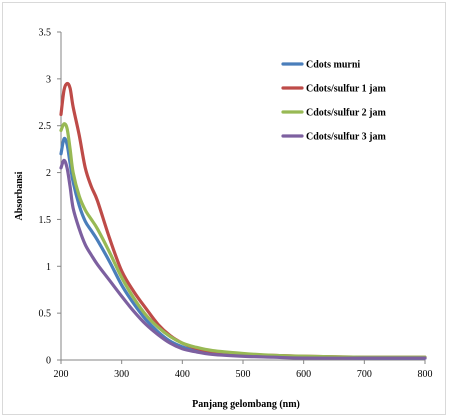  I want to click on x-tick-label: 600, so click(303, 374).